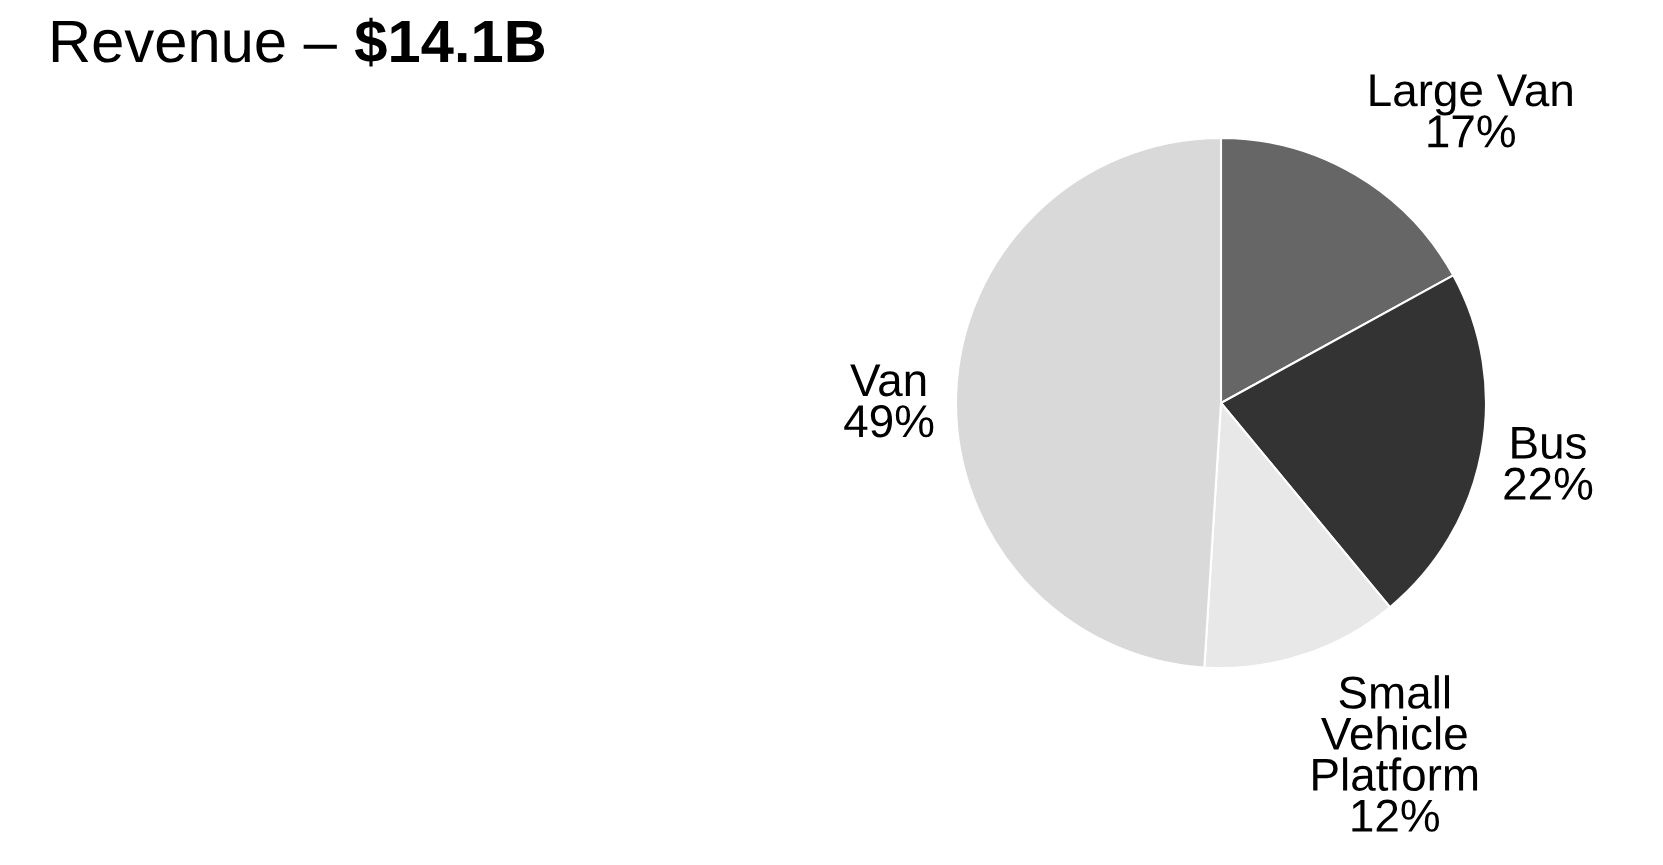  I want to click on data-label: 12%, so click(1395, 815).